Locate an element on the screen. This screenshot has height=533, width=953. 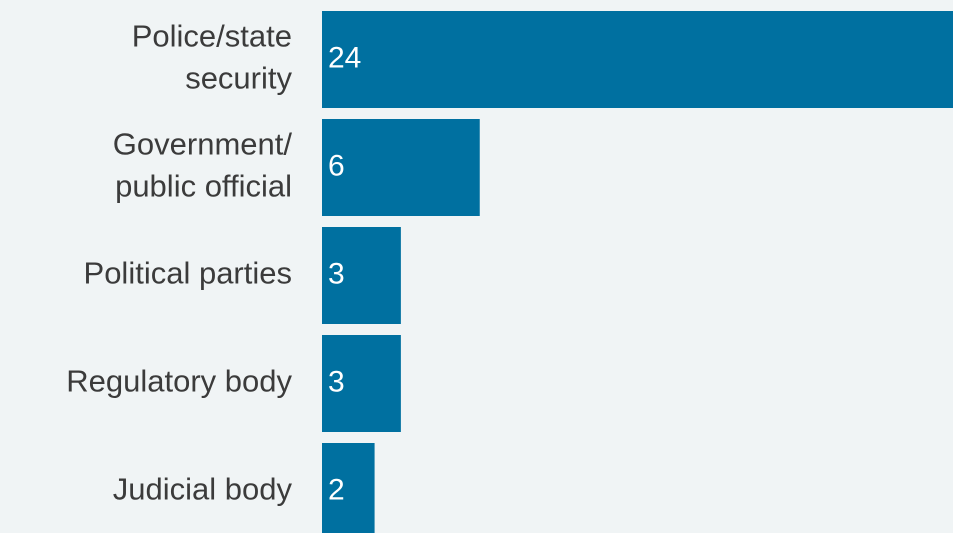
value-label-4: 2 is located at coordinates (336, 489).